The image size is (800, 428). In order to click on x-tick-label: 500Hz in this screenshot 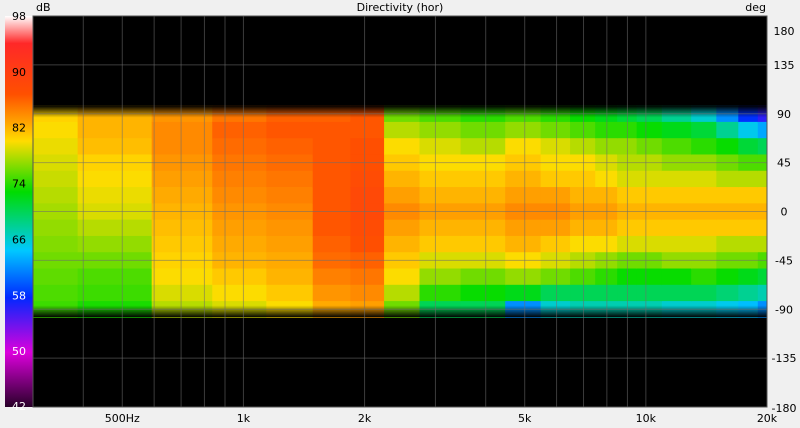, I will do `click(122, 418)`.